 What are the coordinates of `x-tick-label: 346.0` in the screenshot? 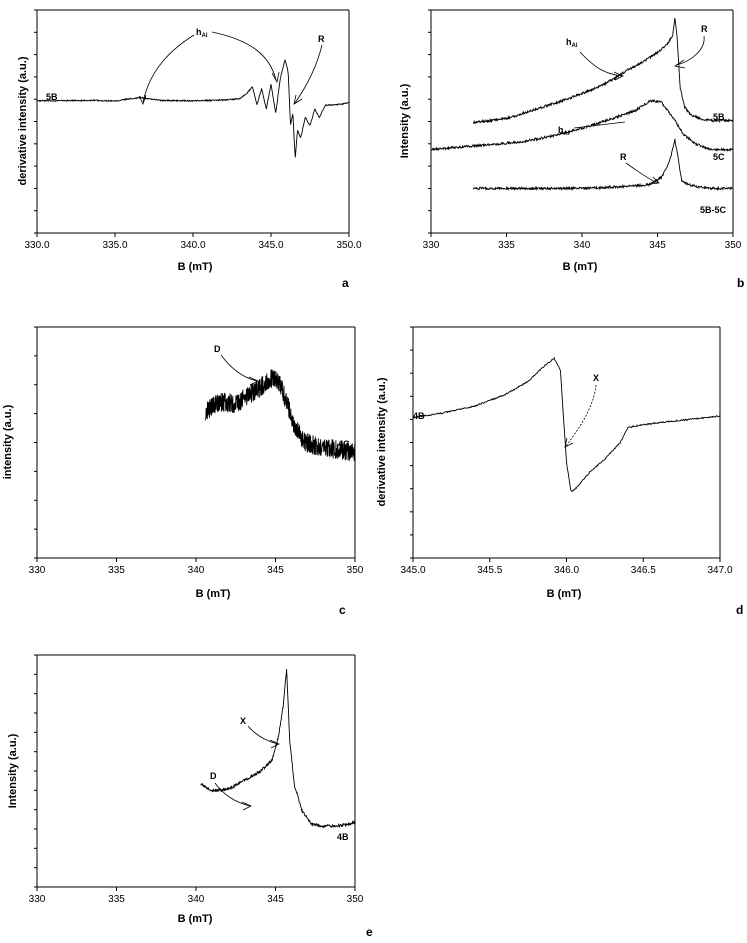 It's located at (566, 570).